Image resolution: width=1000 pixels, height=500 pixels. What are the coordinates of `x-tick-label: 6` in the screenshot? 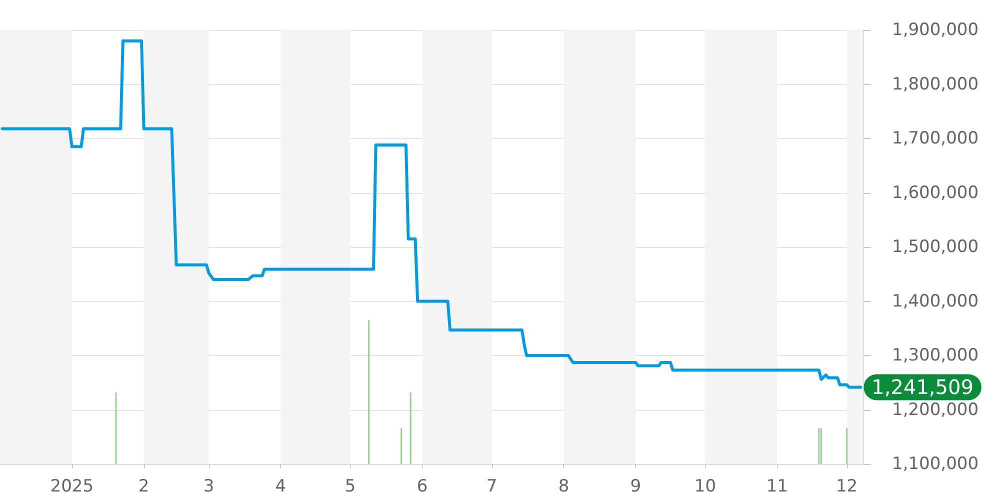 It's located at (422, 486).